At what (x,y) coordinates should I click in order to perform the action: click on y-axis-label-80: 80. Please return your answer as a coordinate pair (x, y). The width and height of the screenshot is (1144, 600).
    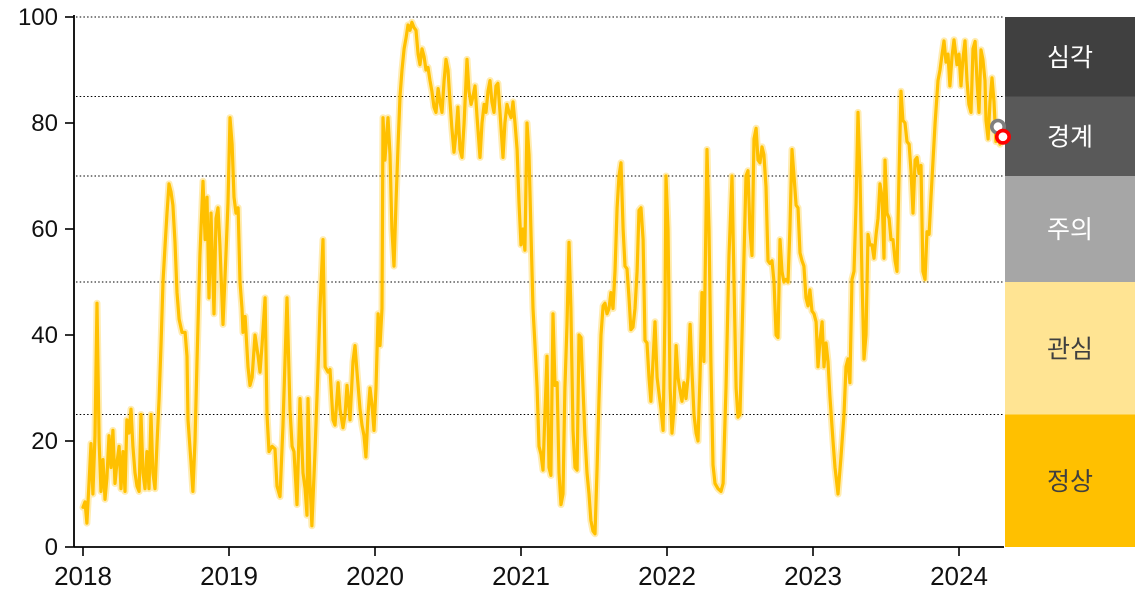
    Looking at the image, I should click on (44, 123).